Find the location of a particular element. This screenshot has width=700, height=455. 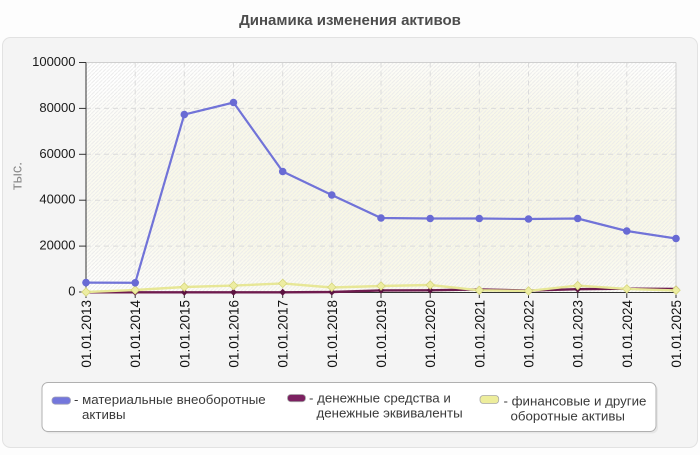

svg-text: 01.01.2022 is located at coordinates (529, 334).